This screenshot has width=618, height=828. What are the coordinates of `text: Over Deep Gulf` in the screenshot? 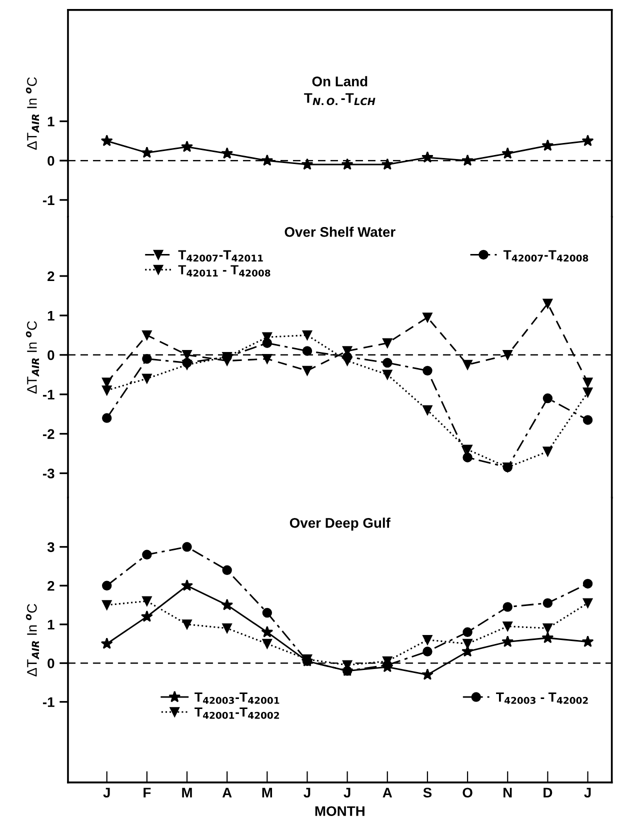 It's located at (340, 524).